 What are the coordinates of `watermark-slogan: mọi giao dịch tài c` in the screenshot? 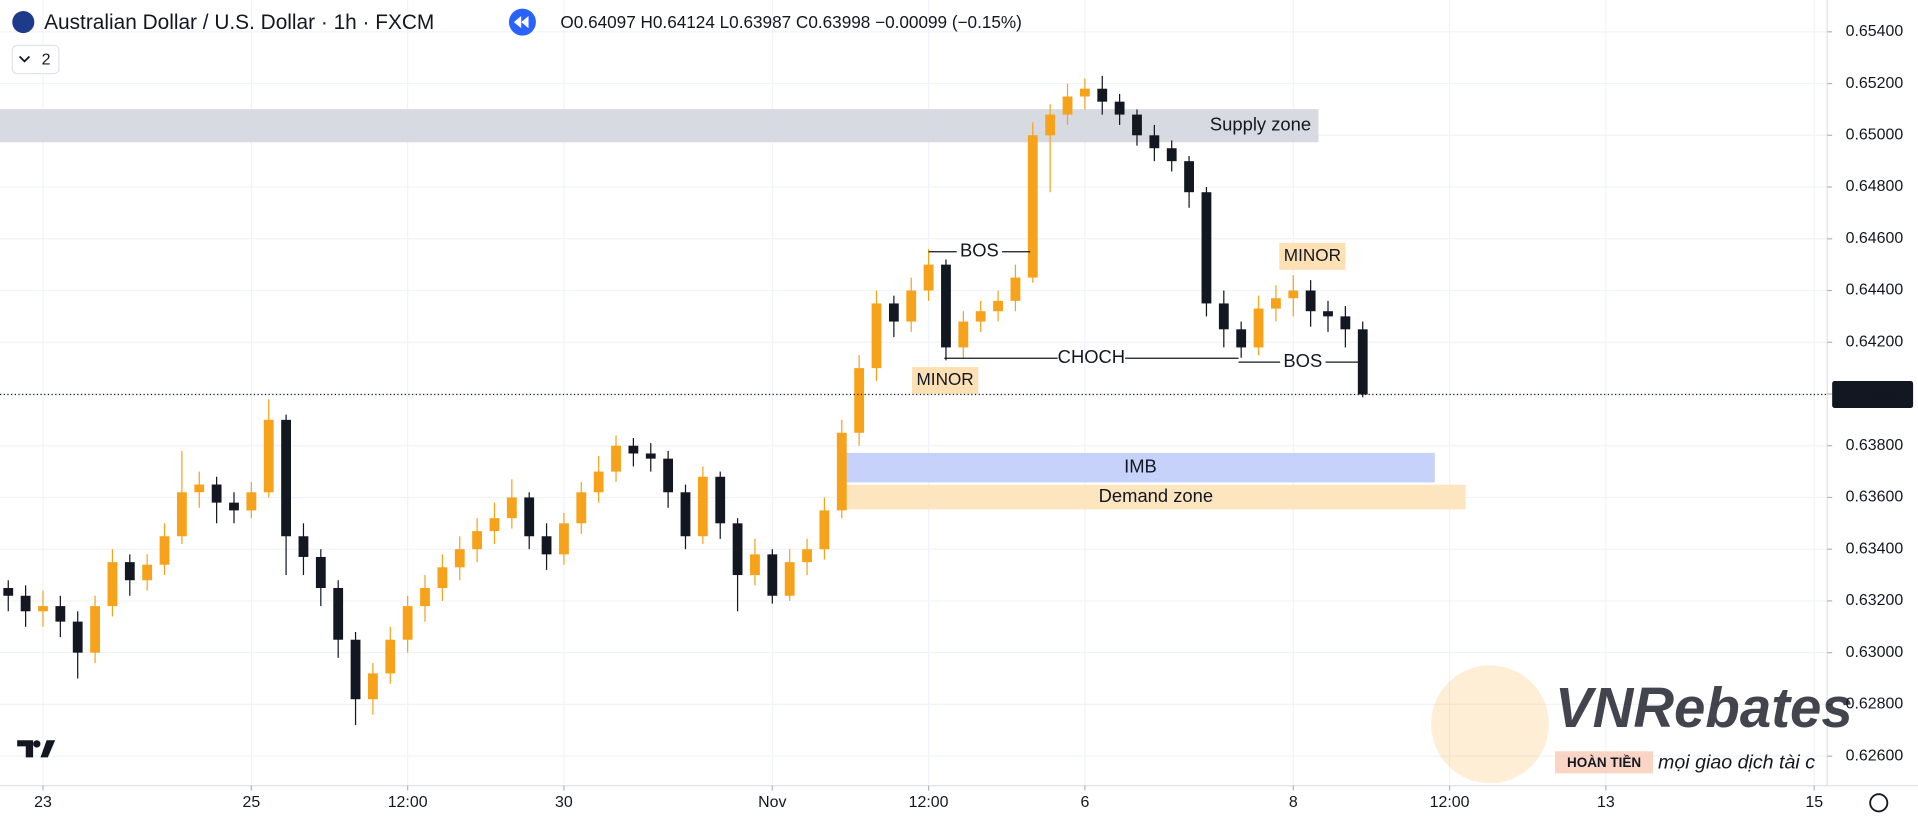 It's located at (1736, 763).